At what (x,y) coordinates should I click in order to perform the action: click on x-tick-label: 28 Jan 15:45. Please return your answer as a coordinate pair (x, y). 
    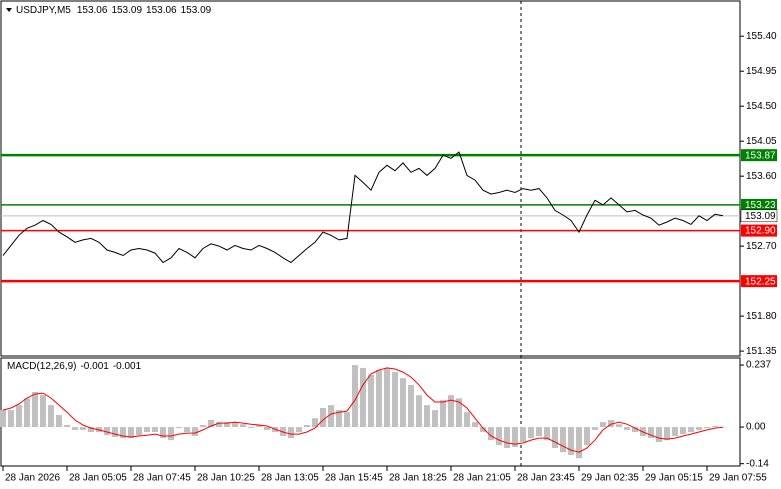
    Looking at the image, I should click on (354, 478).